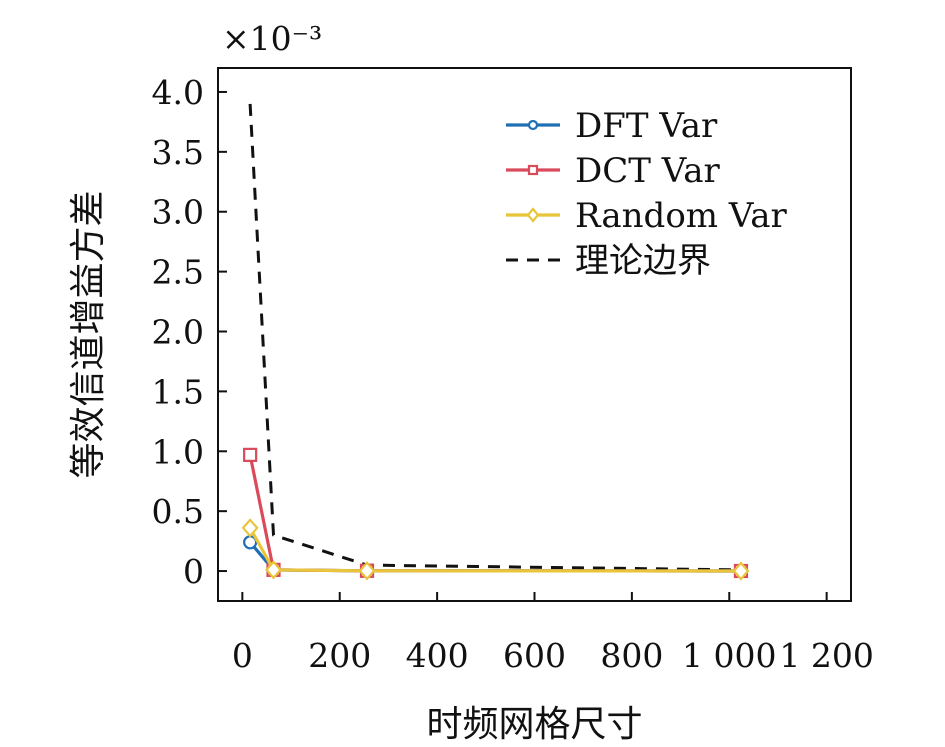 This screenshot has height=747, width=945. I want to click on y-tick-label: 1.5, so click(178, 391).